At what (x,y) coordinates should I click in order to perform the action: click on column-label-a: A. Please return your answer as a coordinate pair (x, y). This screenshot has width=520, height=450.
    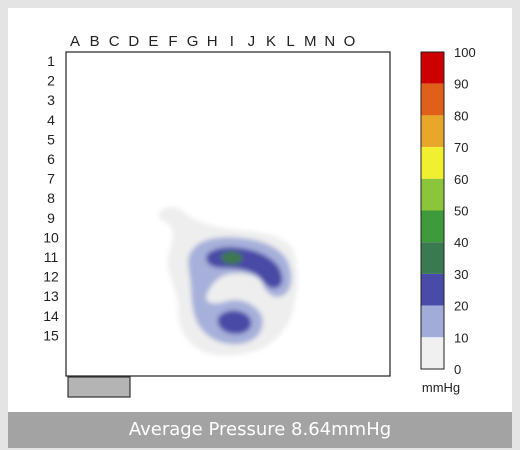
    Looking at the image, I should click on (75, 41).